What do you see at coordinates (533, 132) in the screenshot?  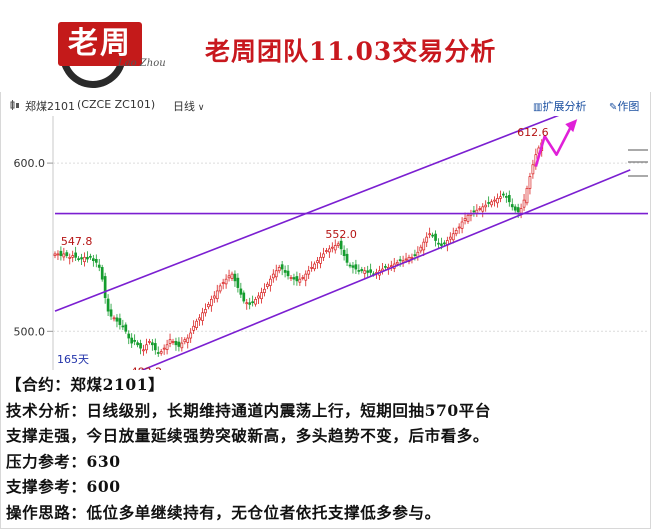 I see `price-annotation-3: 612.6` at bounding box center [533, 132].